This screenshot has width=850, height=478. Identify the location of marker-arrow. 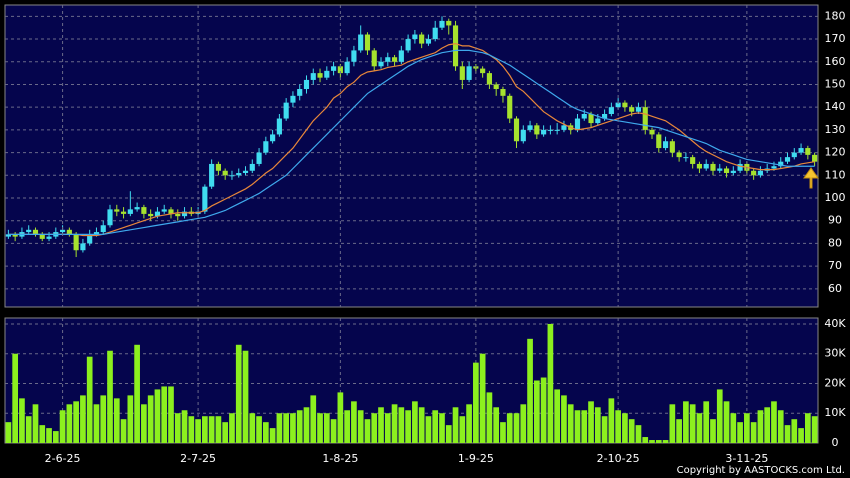
(811, 178).